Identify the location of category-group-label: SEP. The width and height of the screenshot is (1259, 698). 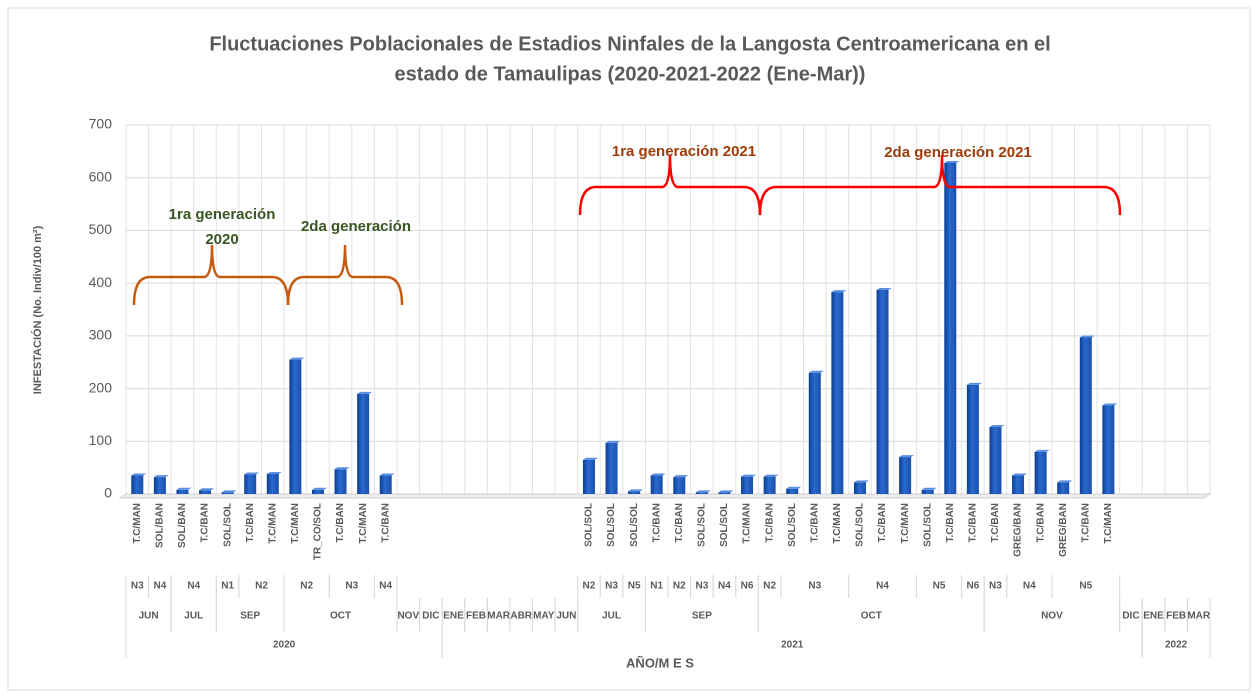
(250, 616).